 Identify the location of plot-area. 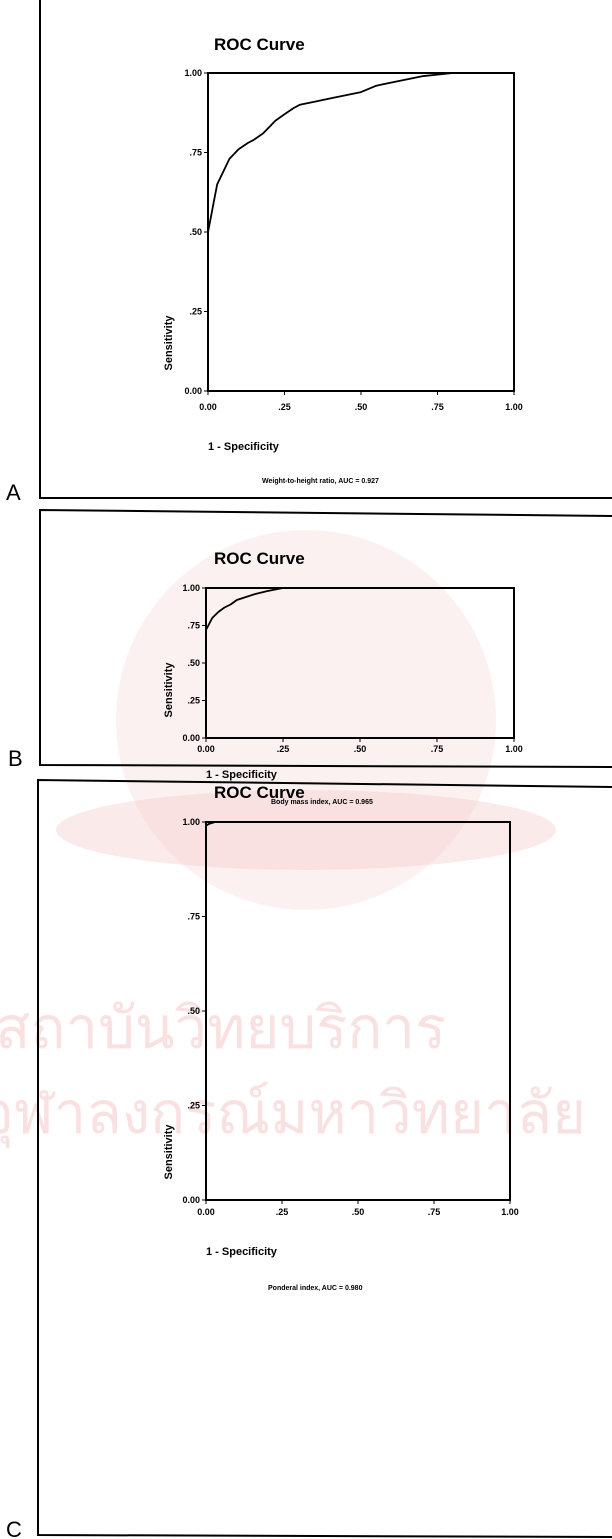
(361, 232).